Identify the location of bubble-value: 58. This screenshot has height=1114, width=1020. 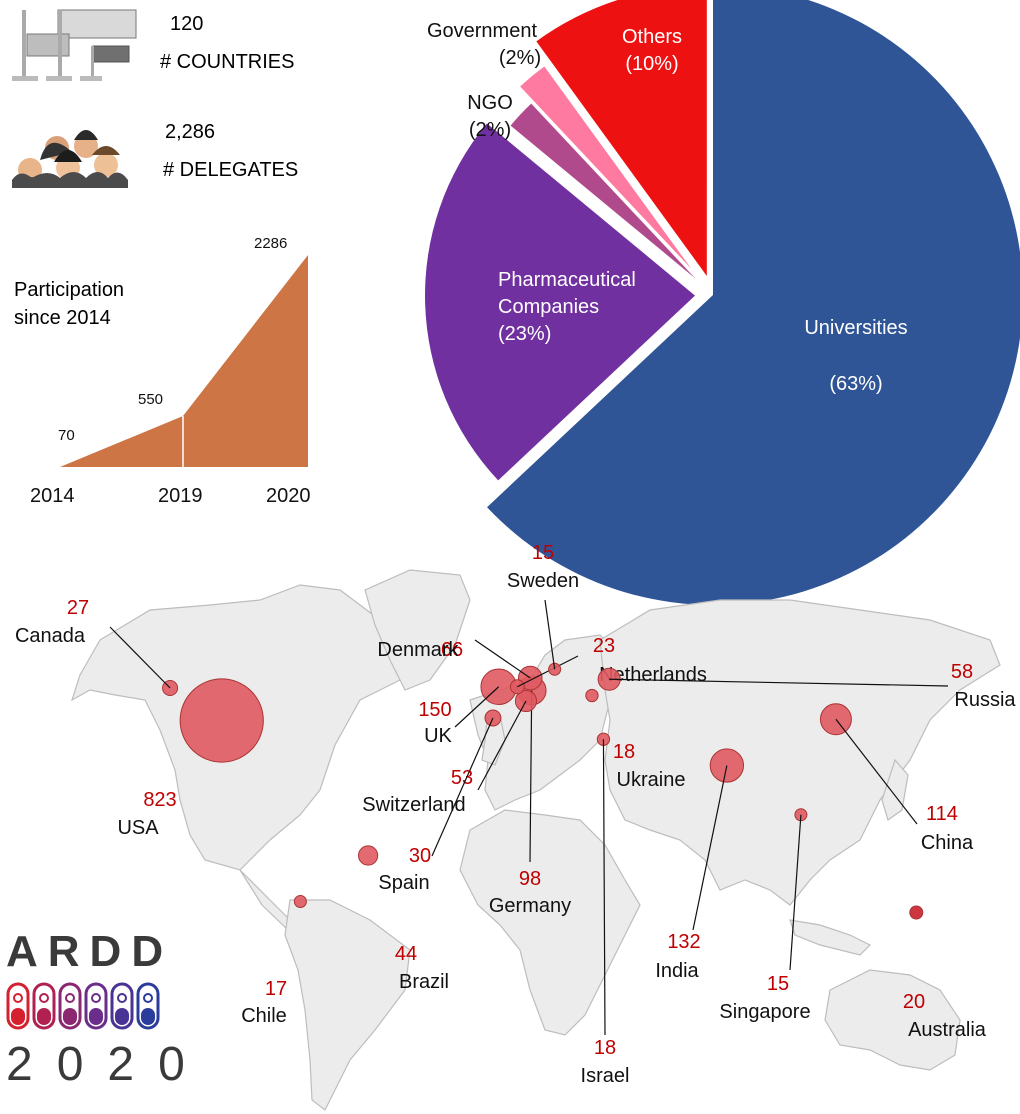
(962, 672).